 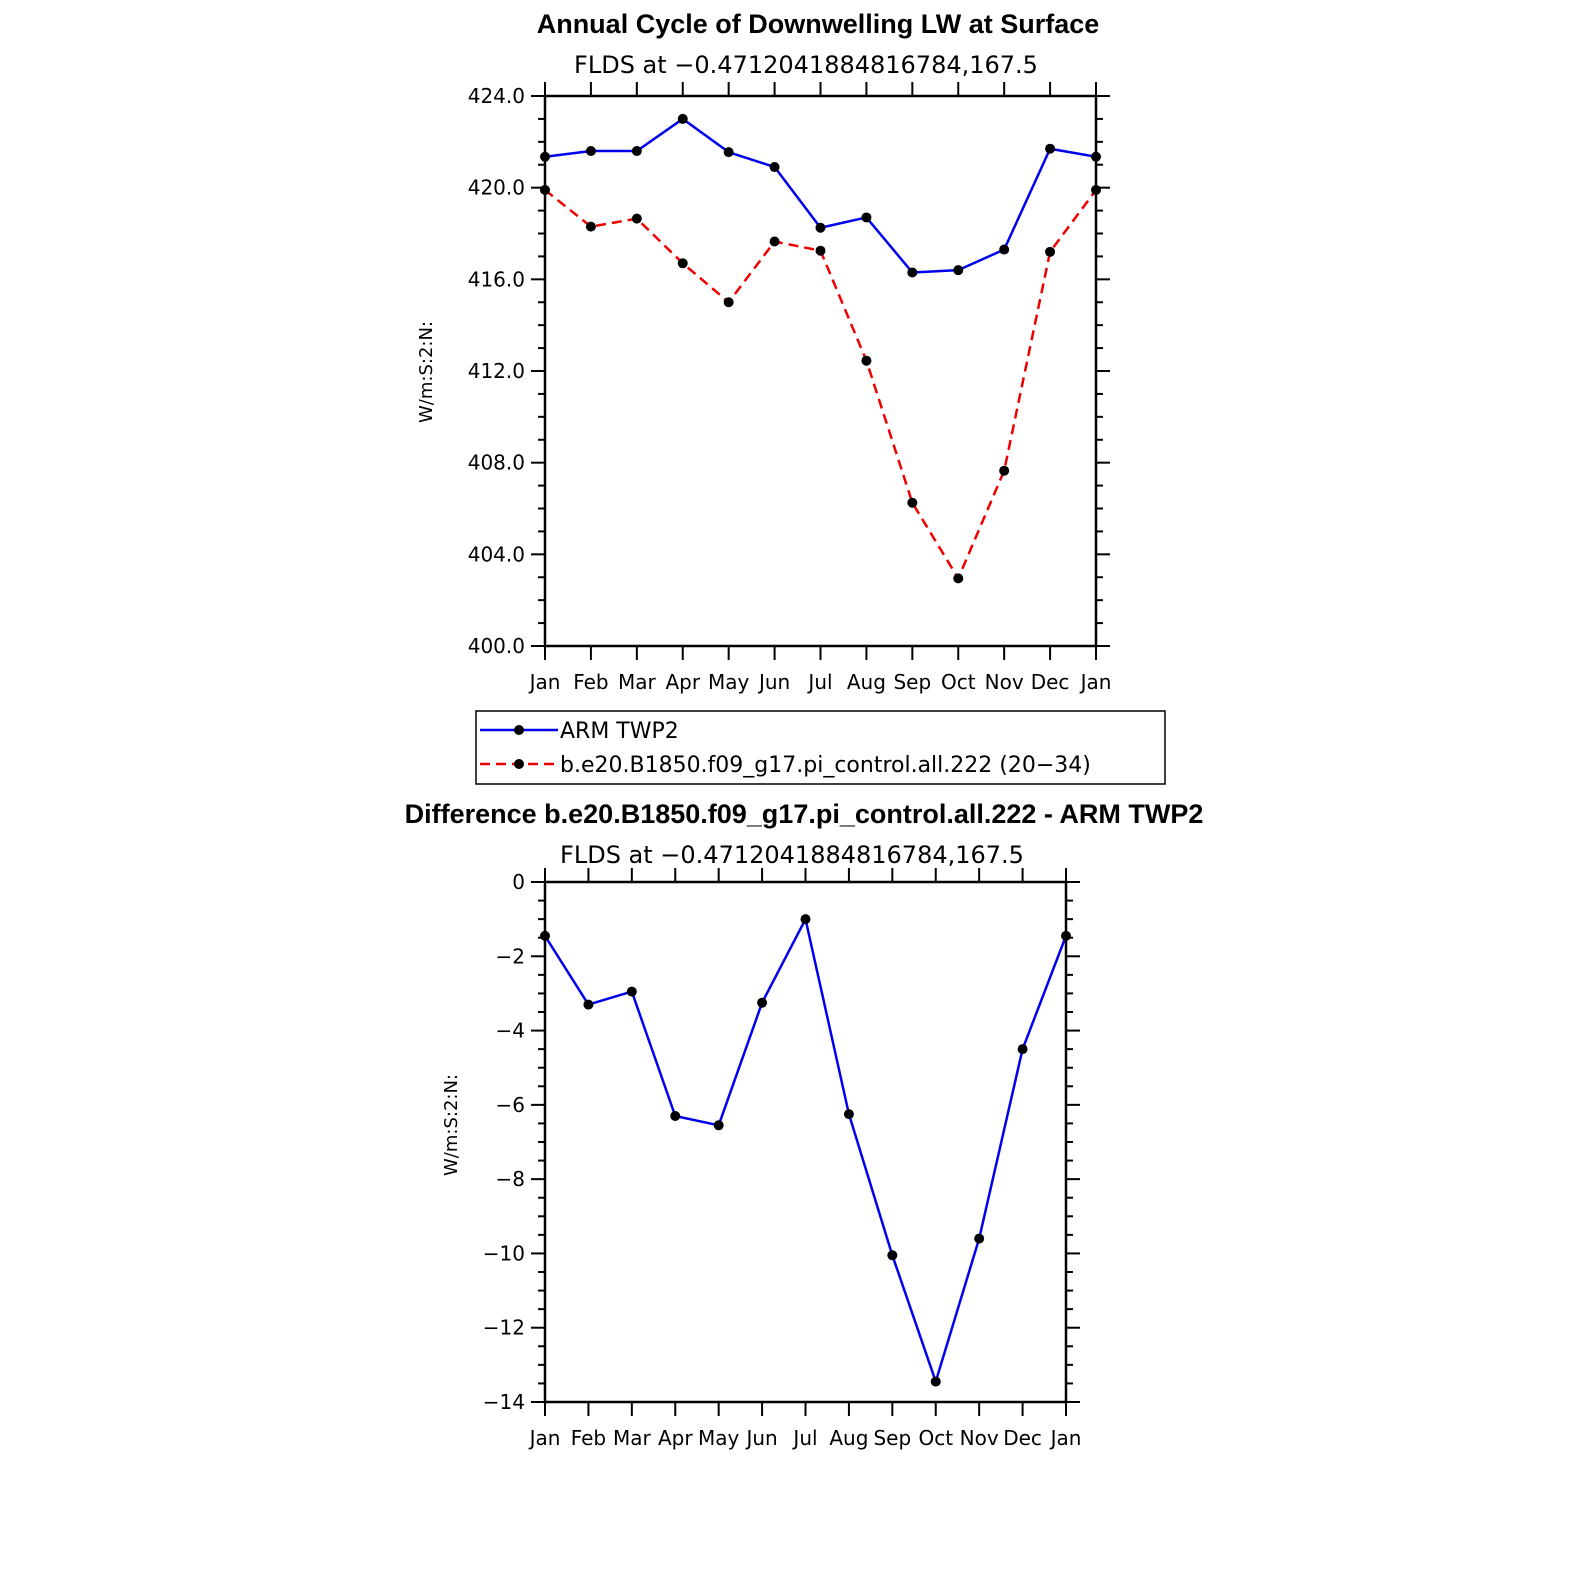 What do you see at coordinates (496, 463) in the screenshot?
I see `y-tick-label: 408.0` at bounding box center [496, 463].